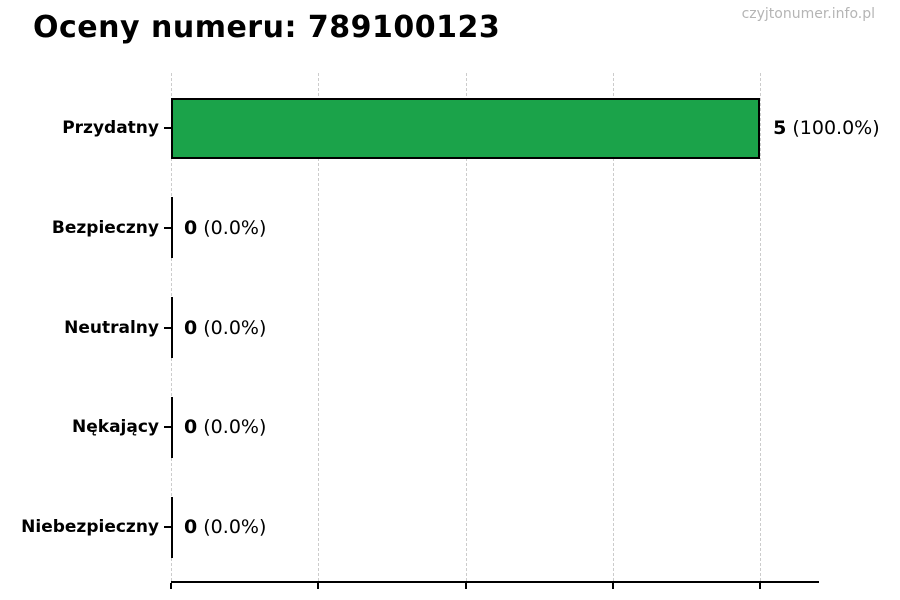  I want to click on value-label-1: 0 (0.0%), so click(225, 228).